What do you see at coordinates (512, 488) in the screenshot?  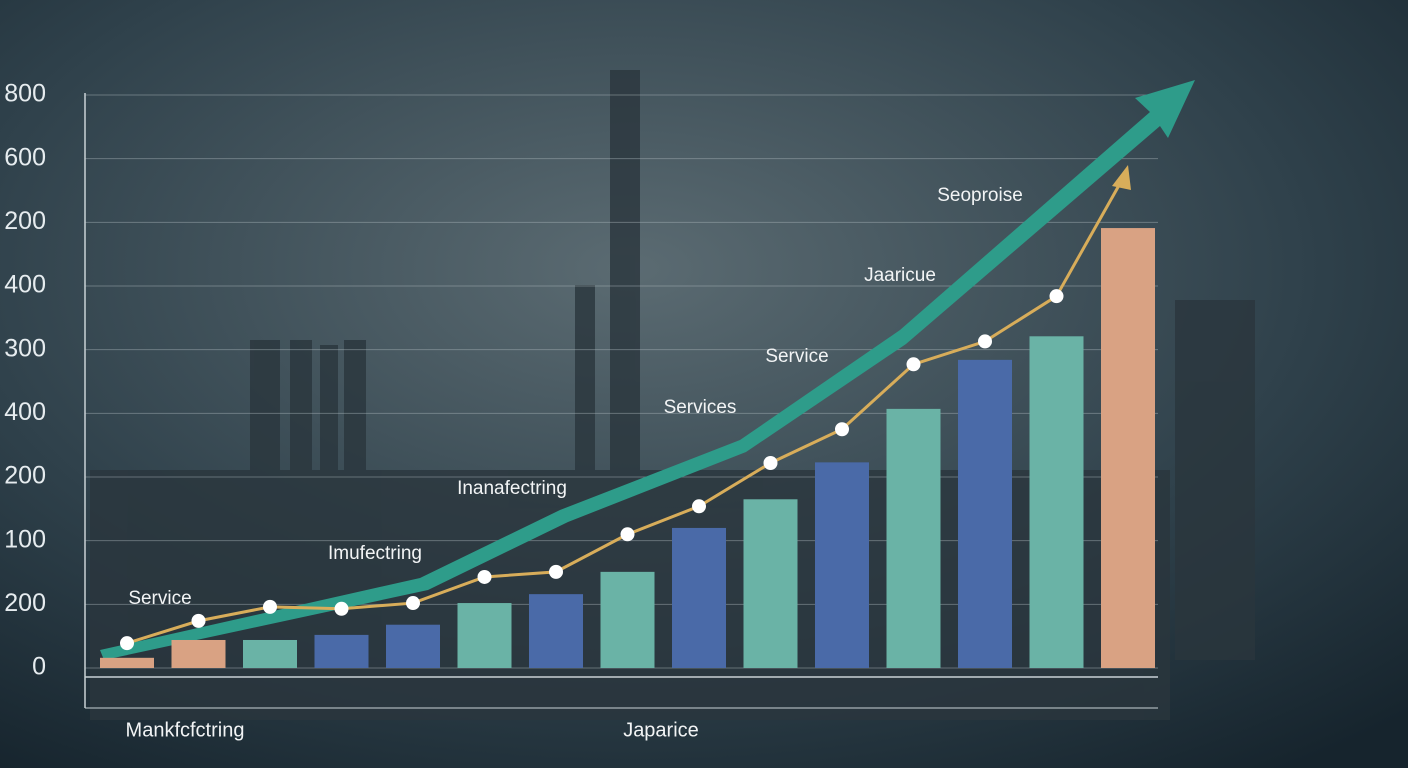 I see `annotation: Inanafectring` at bounding box center [512, 488].